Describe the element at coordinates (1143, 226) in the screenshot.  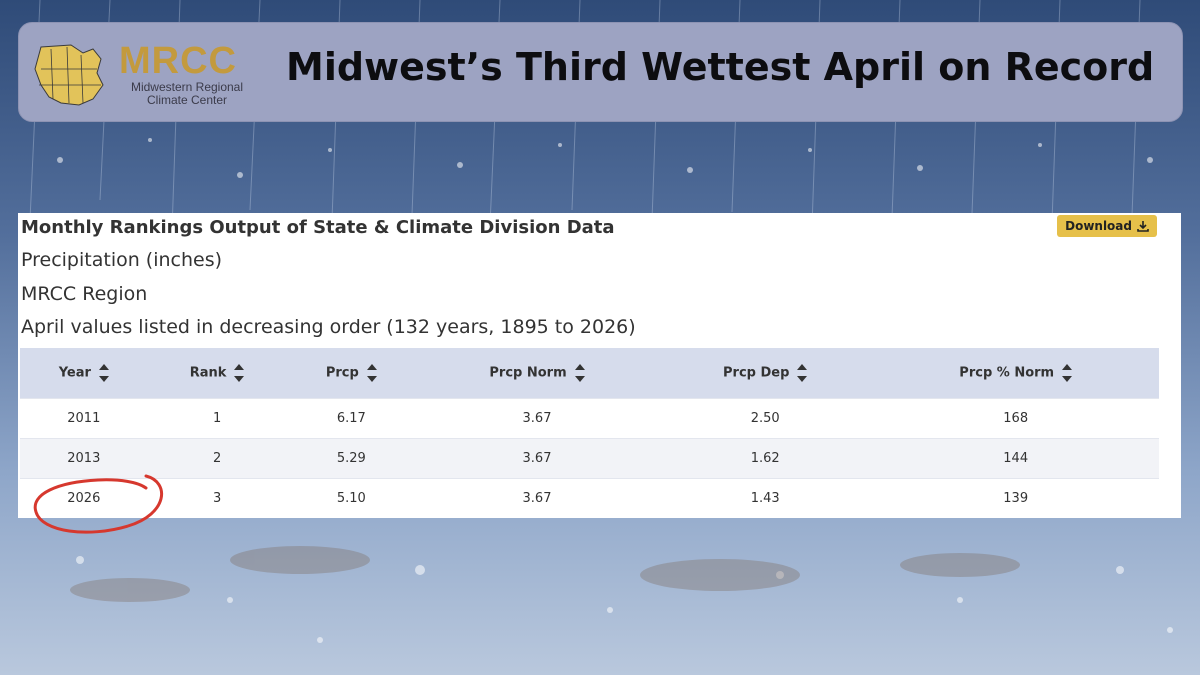
I see `download-icon` at that location.